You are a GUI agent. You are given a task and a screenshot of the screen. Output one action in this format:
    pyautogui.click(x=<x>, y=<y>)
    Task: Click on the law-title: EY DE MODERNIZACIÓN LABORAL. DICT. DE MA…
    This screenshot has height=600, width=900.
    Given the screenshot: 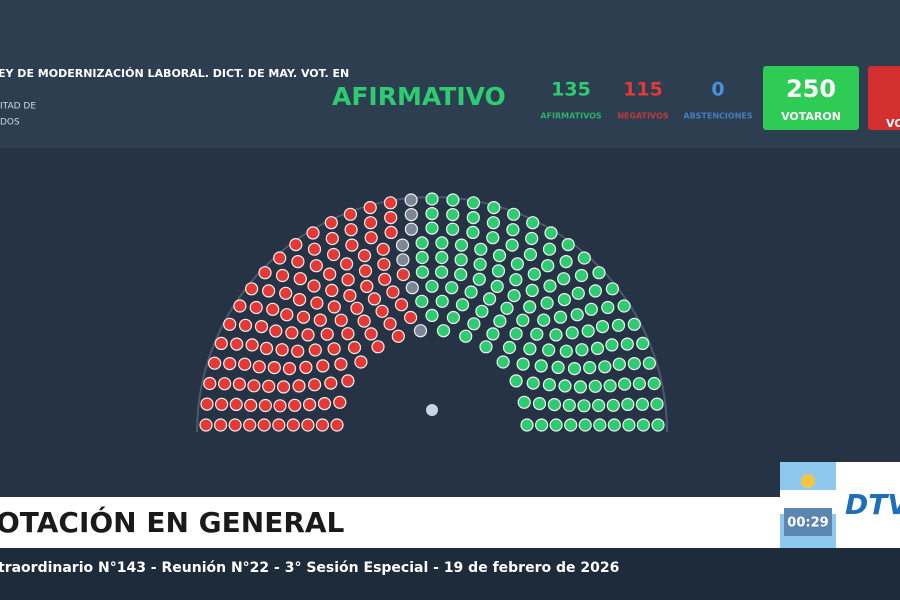 What is the action you would take?
    pyautogui.click(x=174, y=73)
    